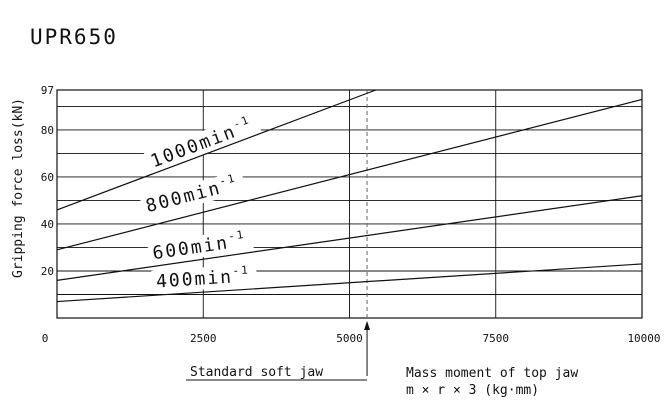 The image size is (666, 406). Describe the element at coordinates (47, 90) in the screenshot. I see `y-tick-label: 97` at that location.